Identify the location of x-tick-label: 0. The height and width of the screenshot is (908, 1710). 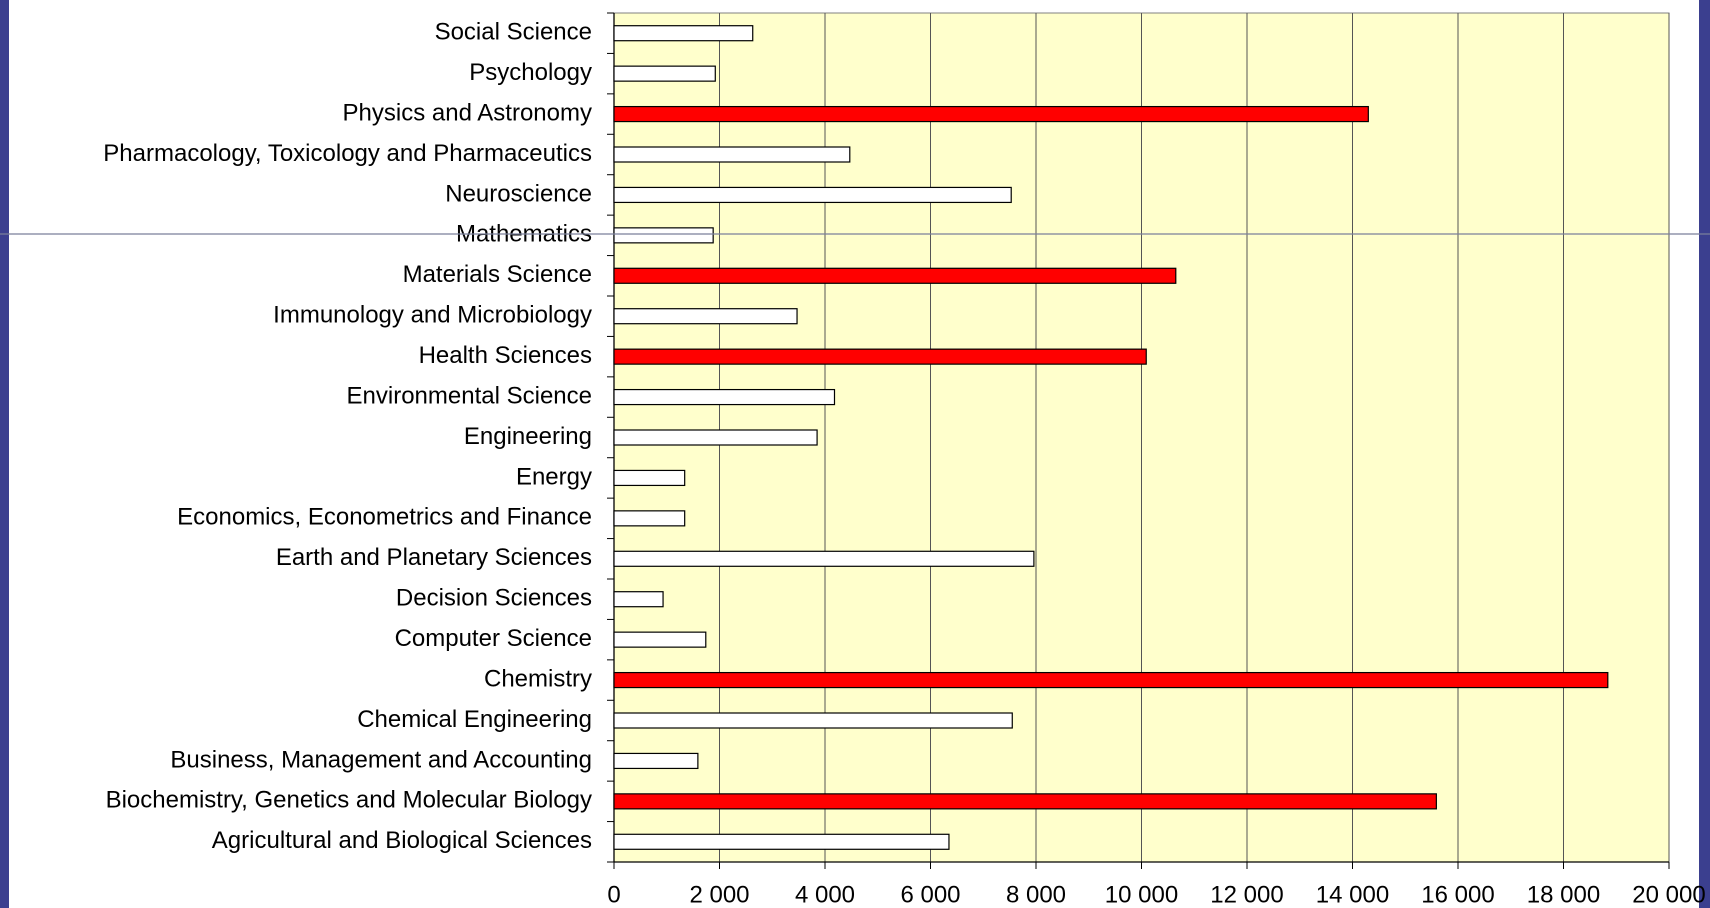
(613, 894).